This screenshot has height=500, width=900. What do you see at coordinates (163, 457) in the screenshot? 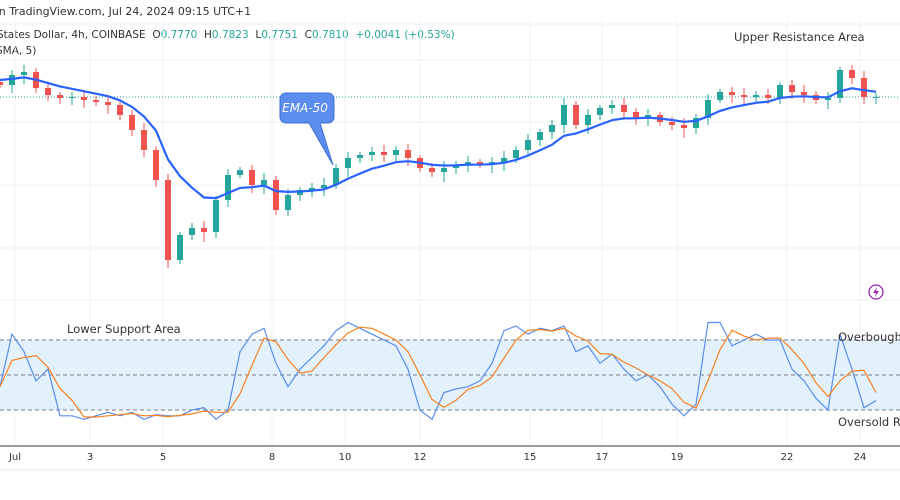
I see `x-tick-label: 5` at bounding box center [163, 457].